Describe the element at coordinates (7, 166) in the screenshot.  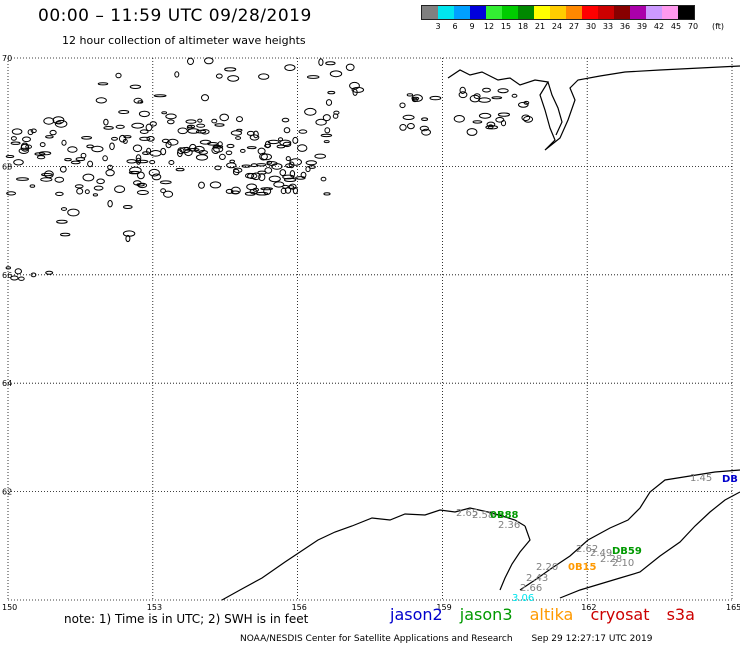
I see `latitude-tick-label: 68` at that location.